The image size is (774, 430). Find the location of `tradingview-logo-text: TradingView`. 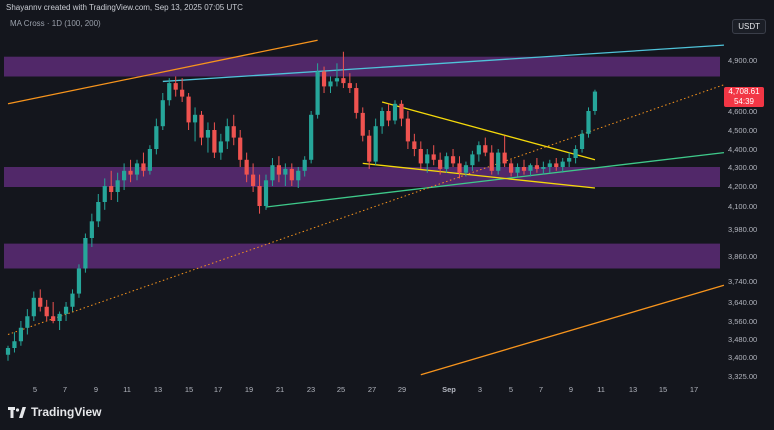

tradingview-logo-text: TradingView is located at coordinates (66, 412).